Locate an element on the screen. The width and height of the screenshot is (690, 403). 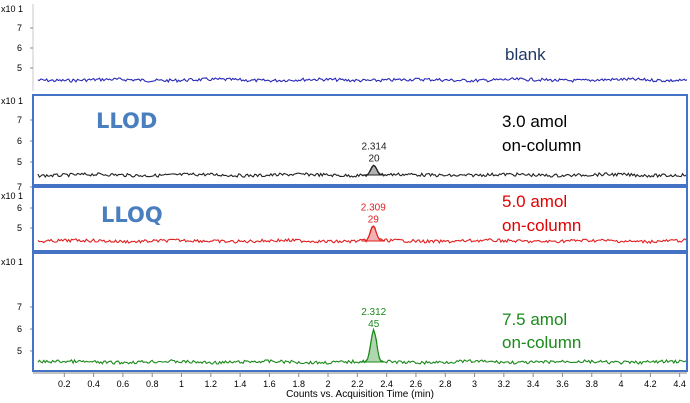
x-tick-label: 2.4 is located at coordinates (386, 384).